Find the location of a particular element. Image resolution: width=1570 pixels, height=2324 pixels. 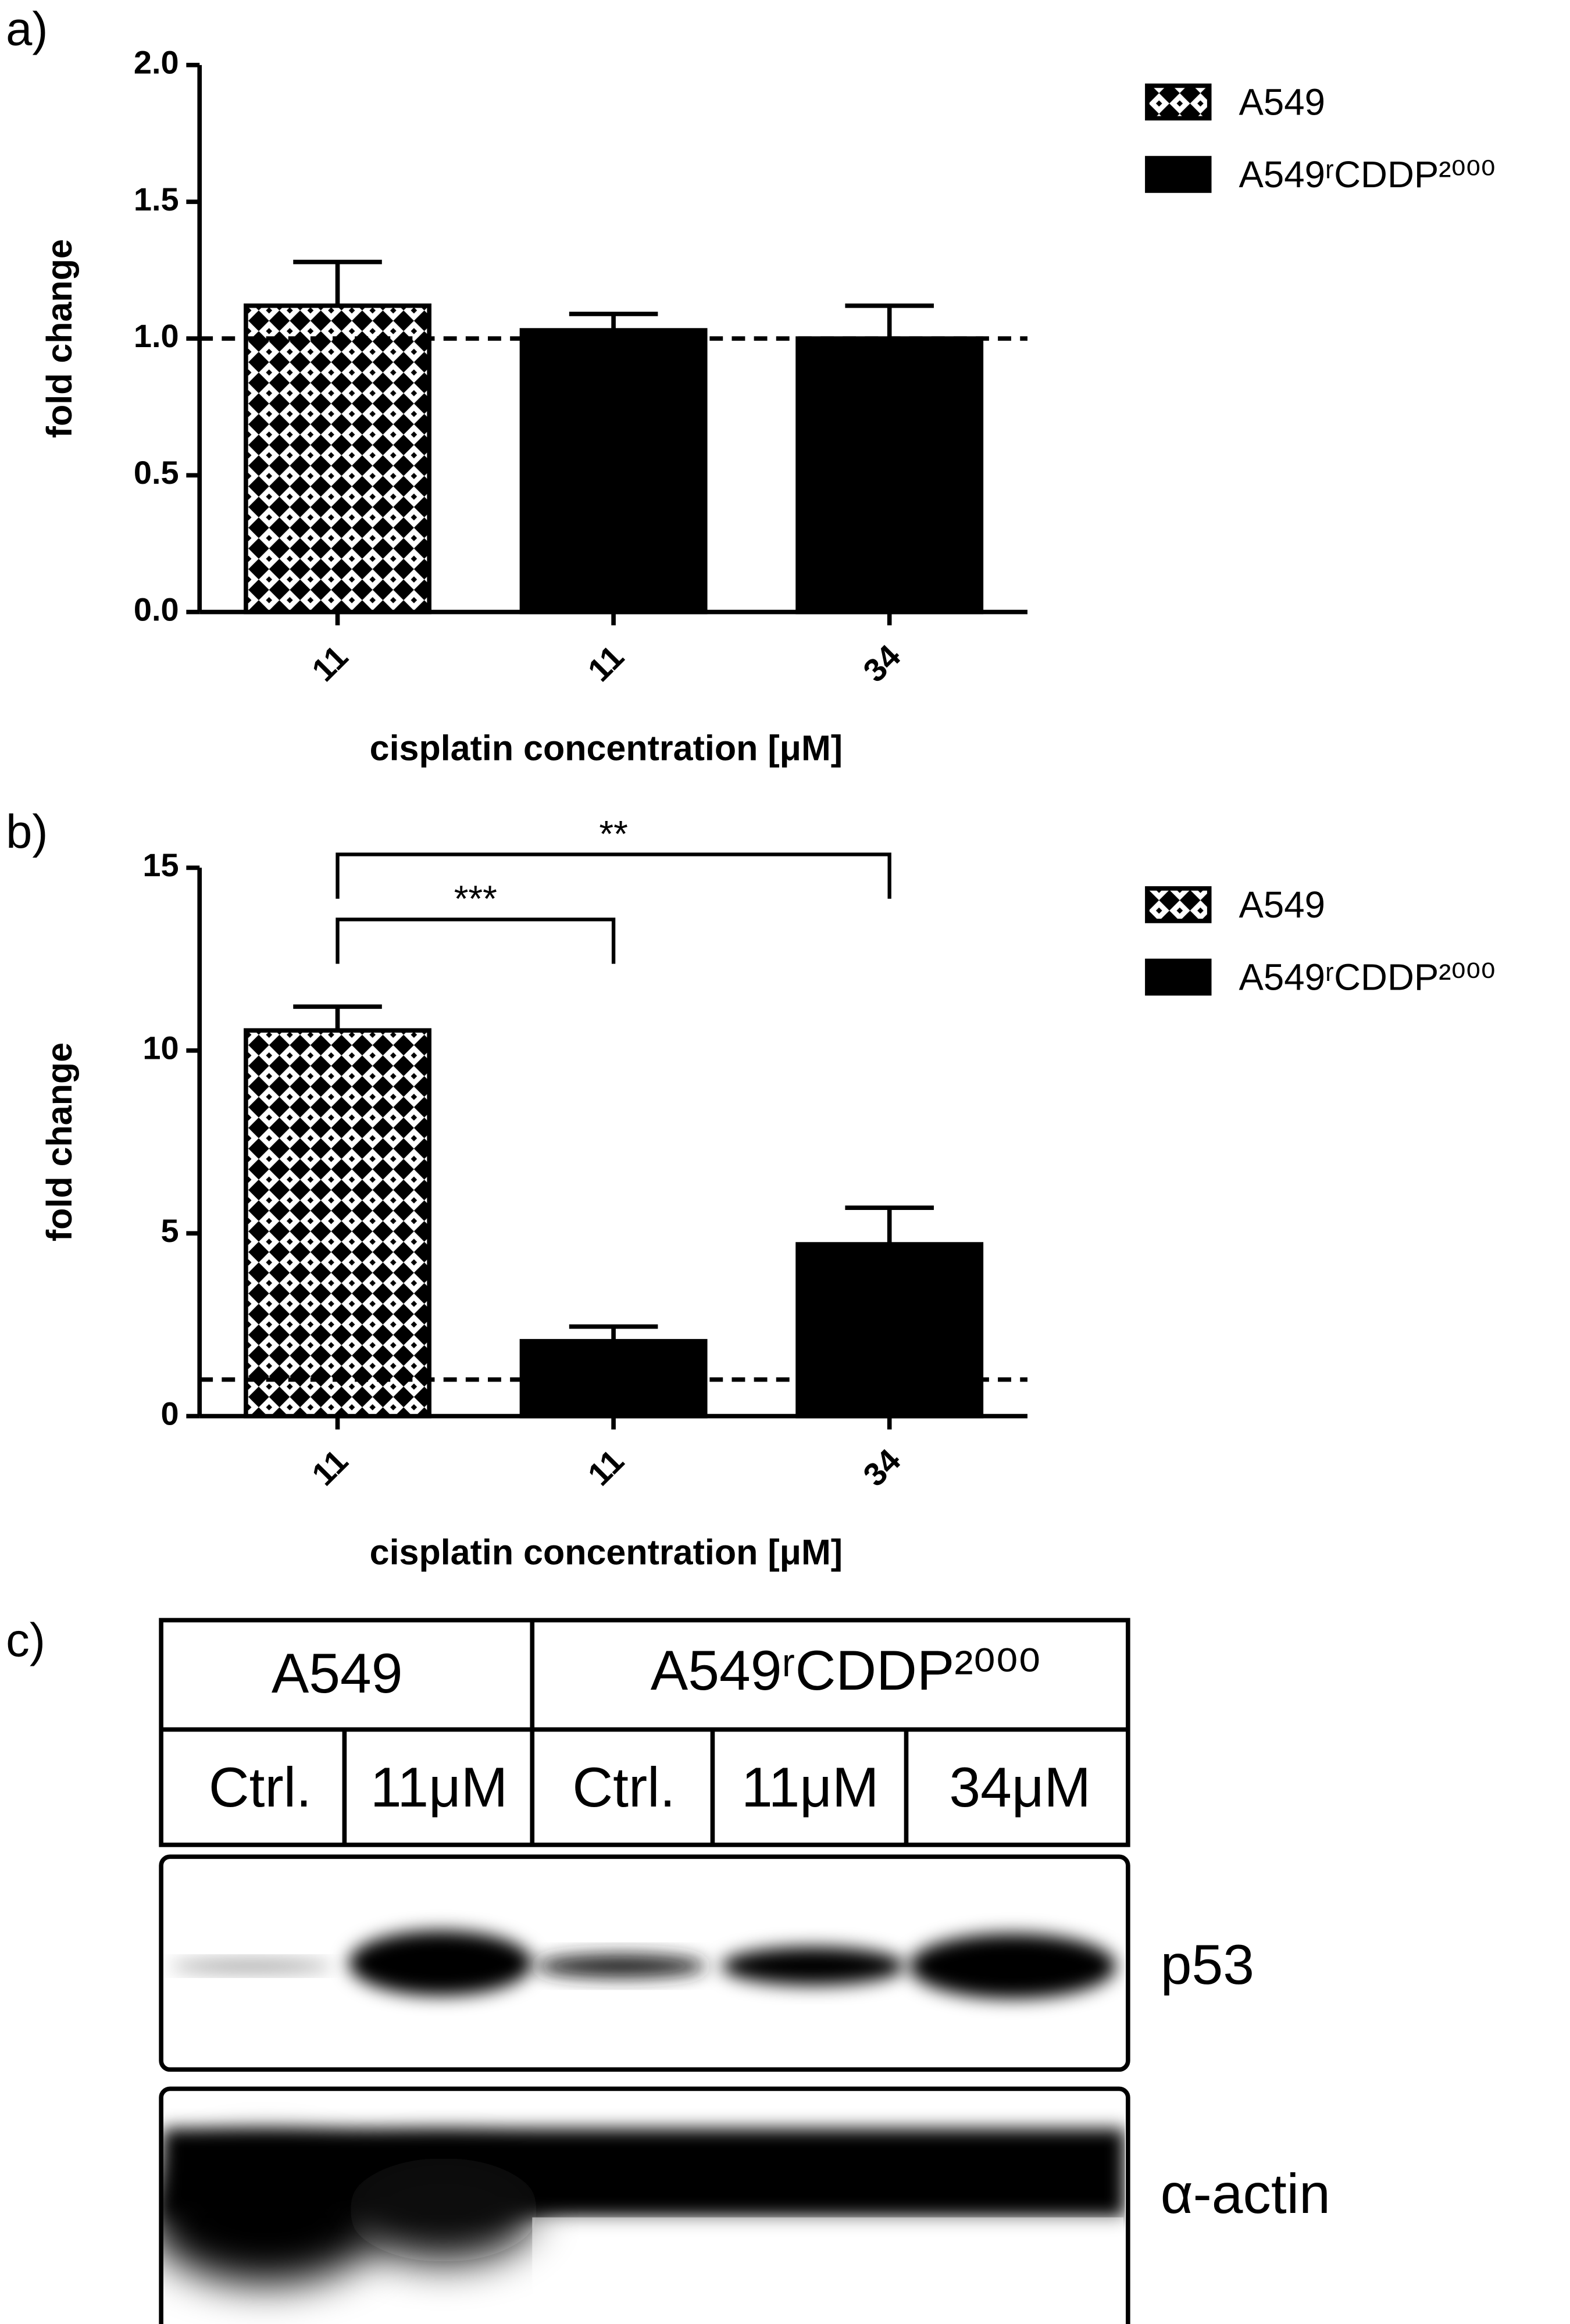

panel-label: c) is located at coordinates (25, 1640).